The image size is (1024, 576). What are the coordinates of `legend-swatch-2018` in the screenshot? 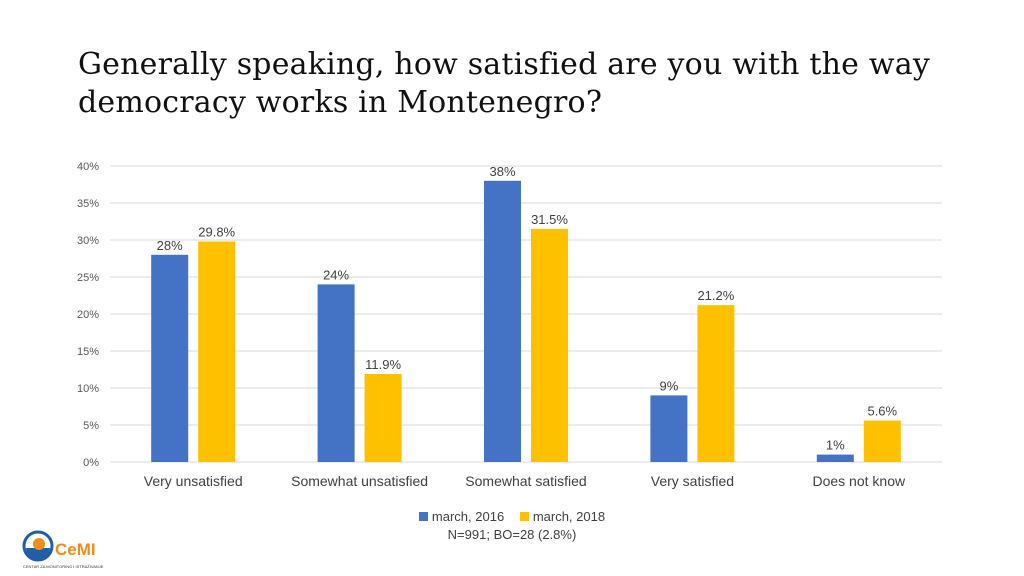 It's located at (524, 517).